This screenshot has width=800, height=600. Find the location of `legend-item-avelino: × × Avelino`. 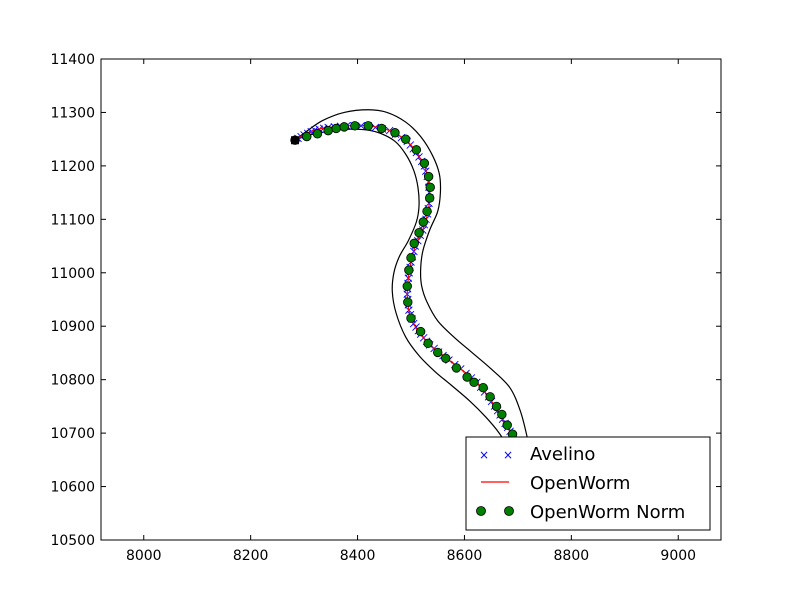

legend-item-avelino: × × Avelino is located at coordinates (537, 454).